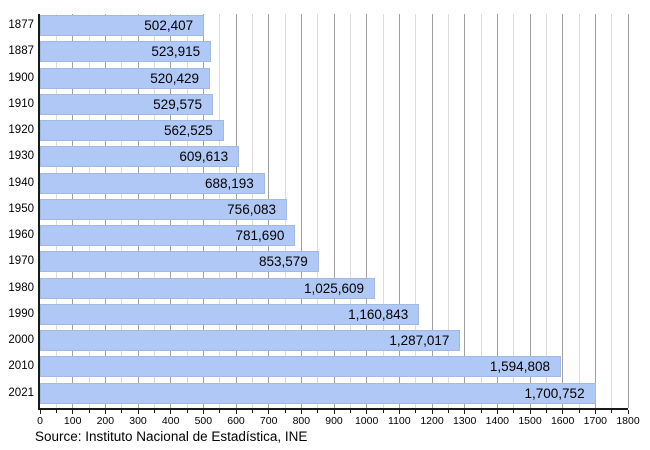 This screenshot has height=450, width=650. Describe the element at coordinates (268, 421) in the screenshot. I see `x-tick-label: 700` at that location.